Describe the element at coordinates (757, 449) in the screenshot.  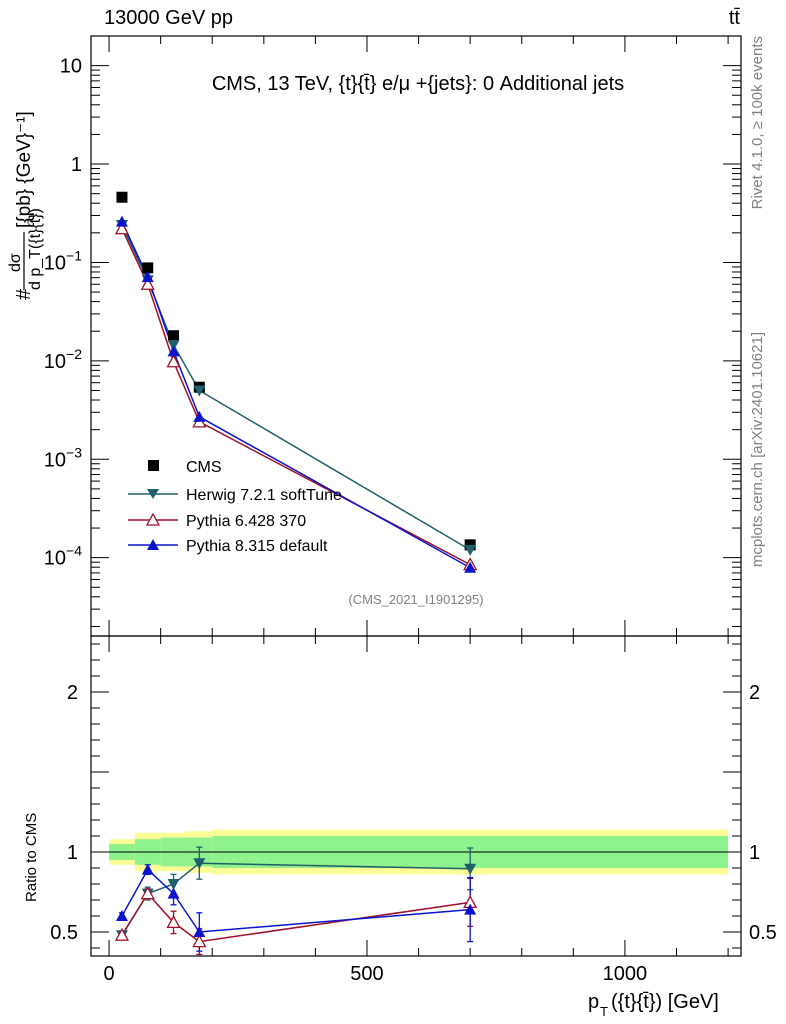
I see `mcplots-label: mcplots.cern.ch [arXiv:2401.10621]` at that location.